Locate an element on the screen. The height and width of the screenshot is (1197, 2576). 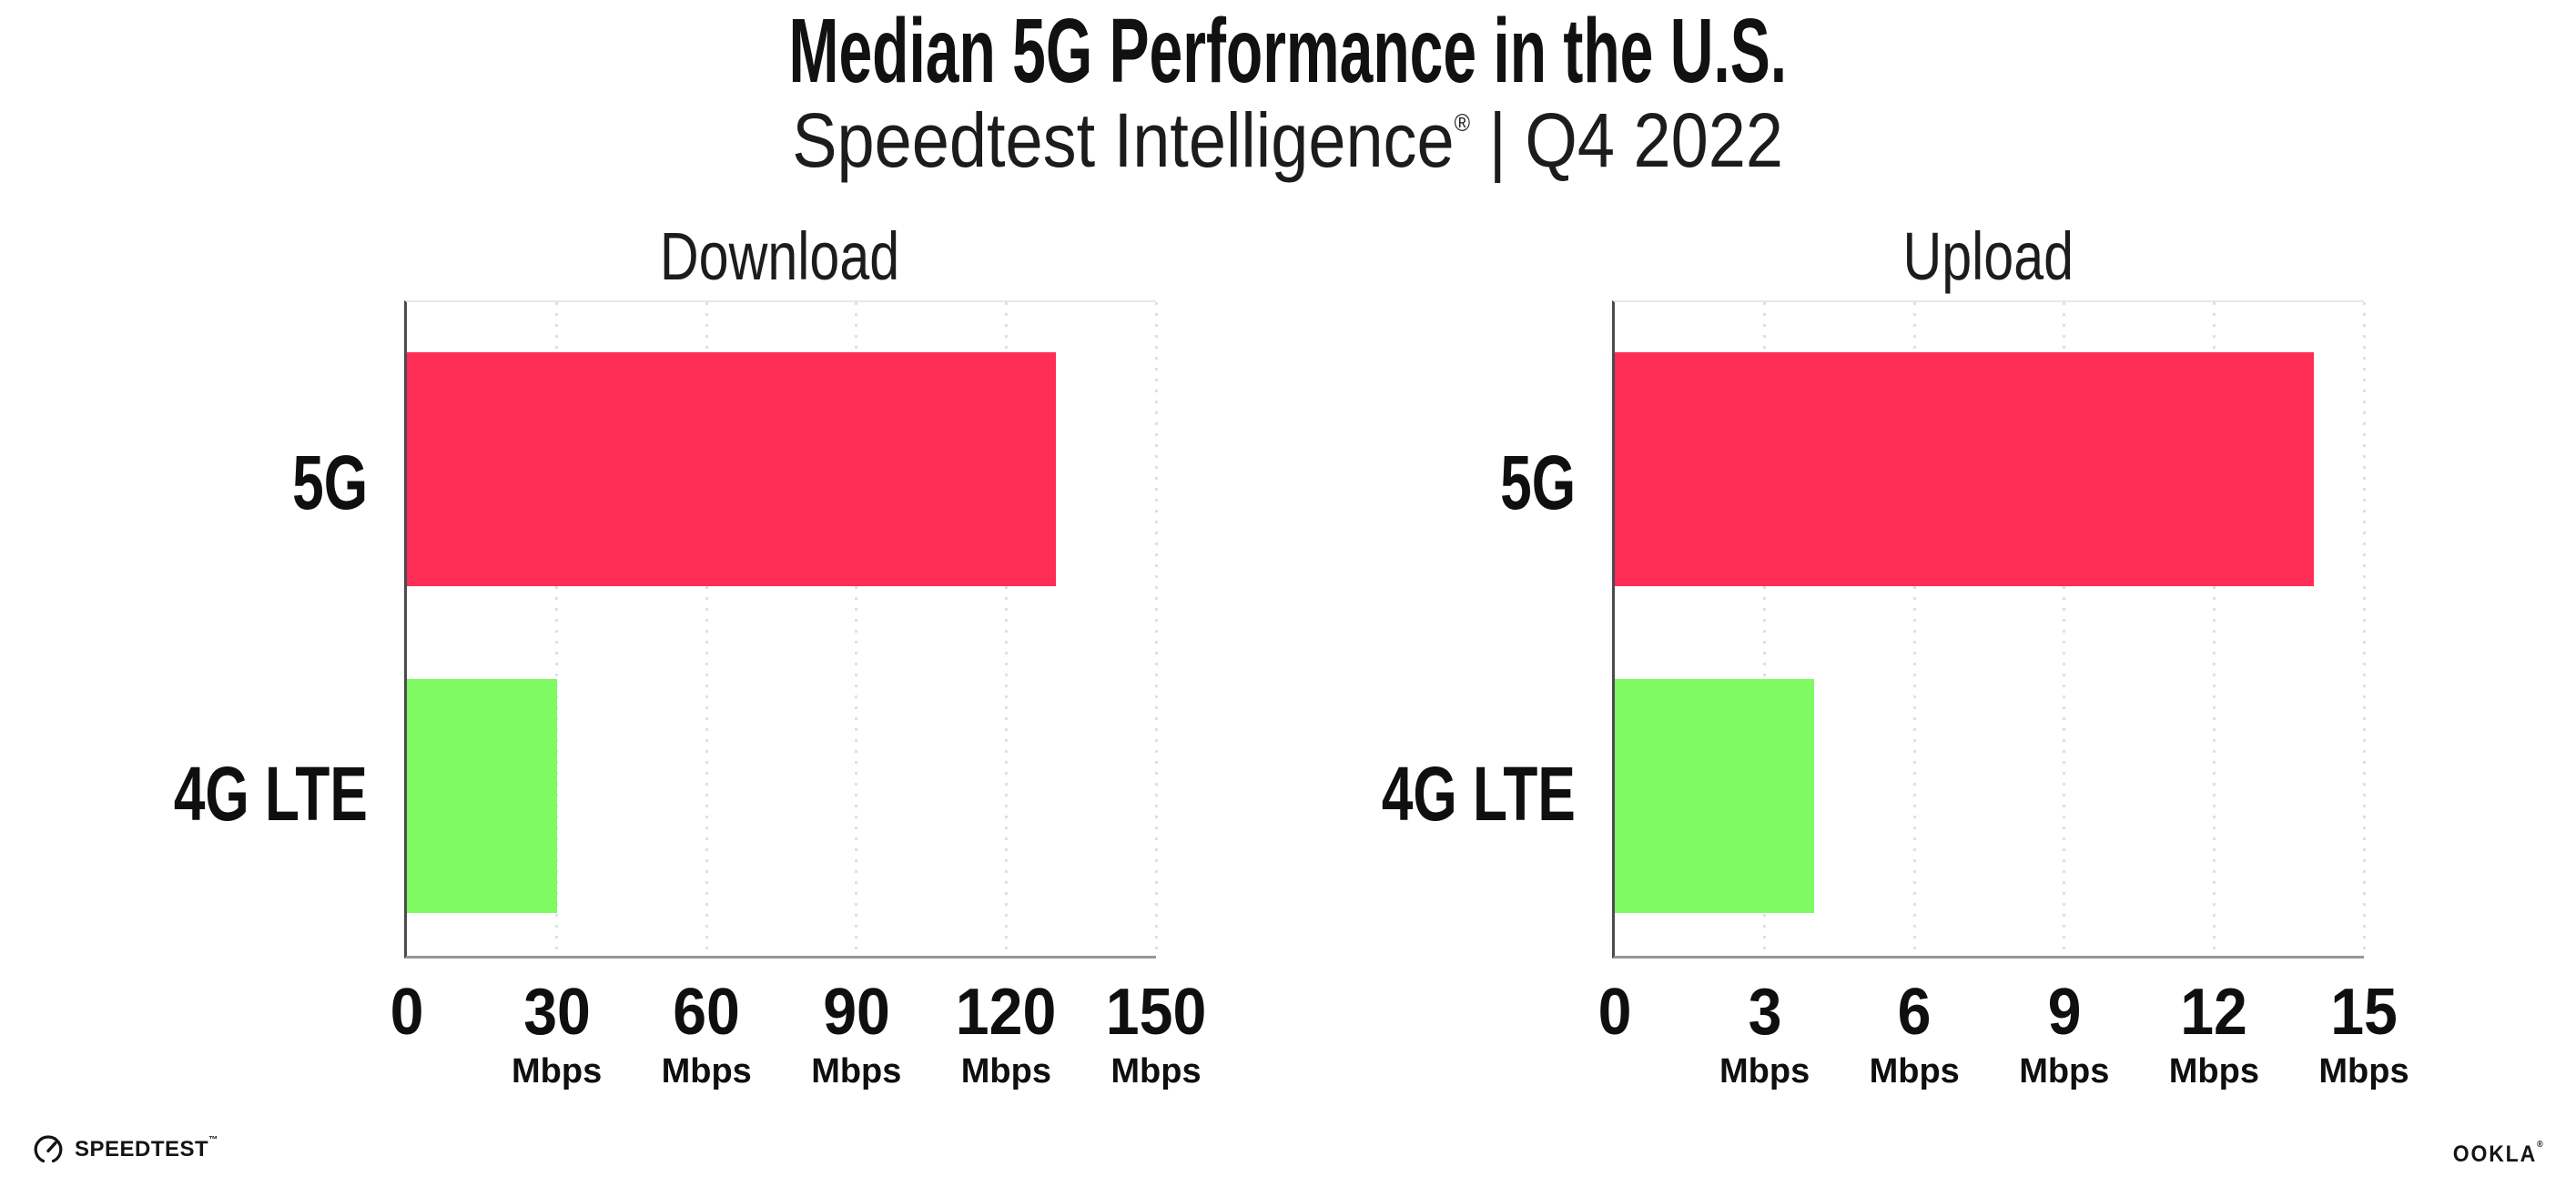
tick-value: 150 is located at coordinates (1156, 1012).